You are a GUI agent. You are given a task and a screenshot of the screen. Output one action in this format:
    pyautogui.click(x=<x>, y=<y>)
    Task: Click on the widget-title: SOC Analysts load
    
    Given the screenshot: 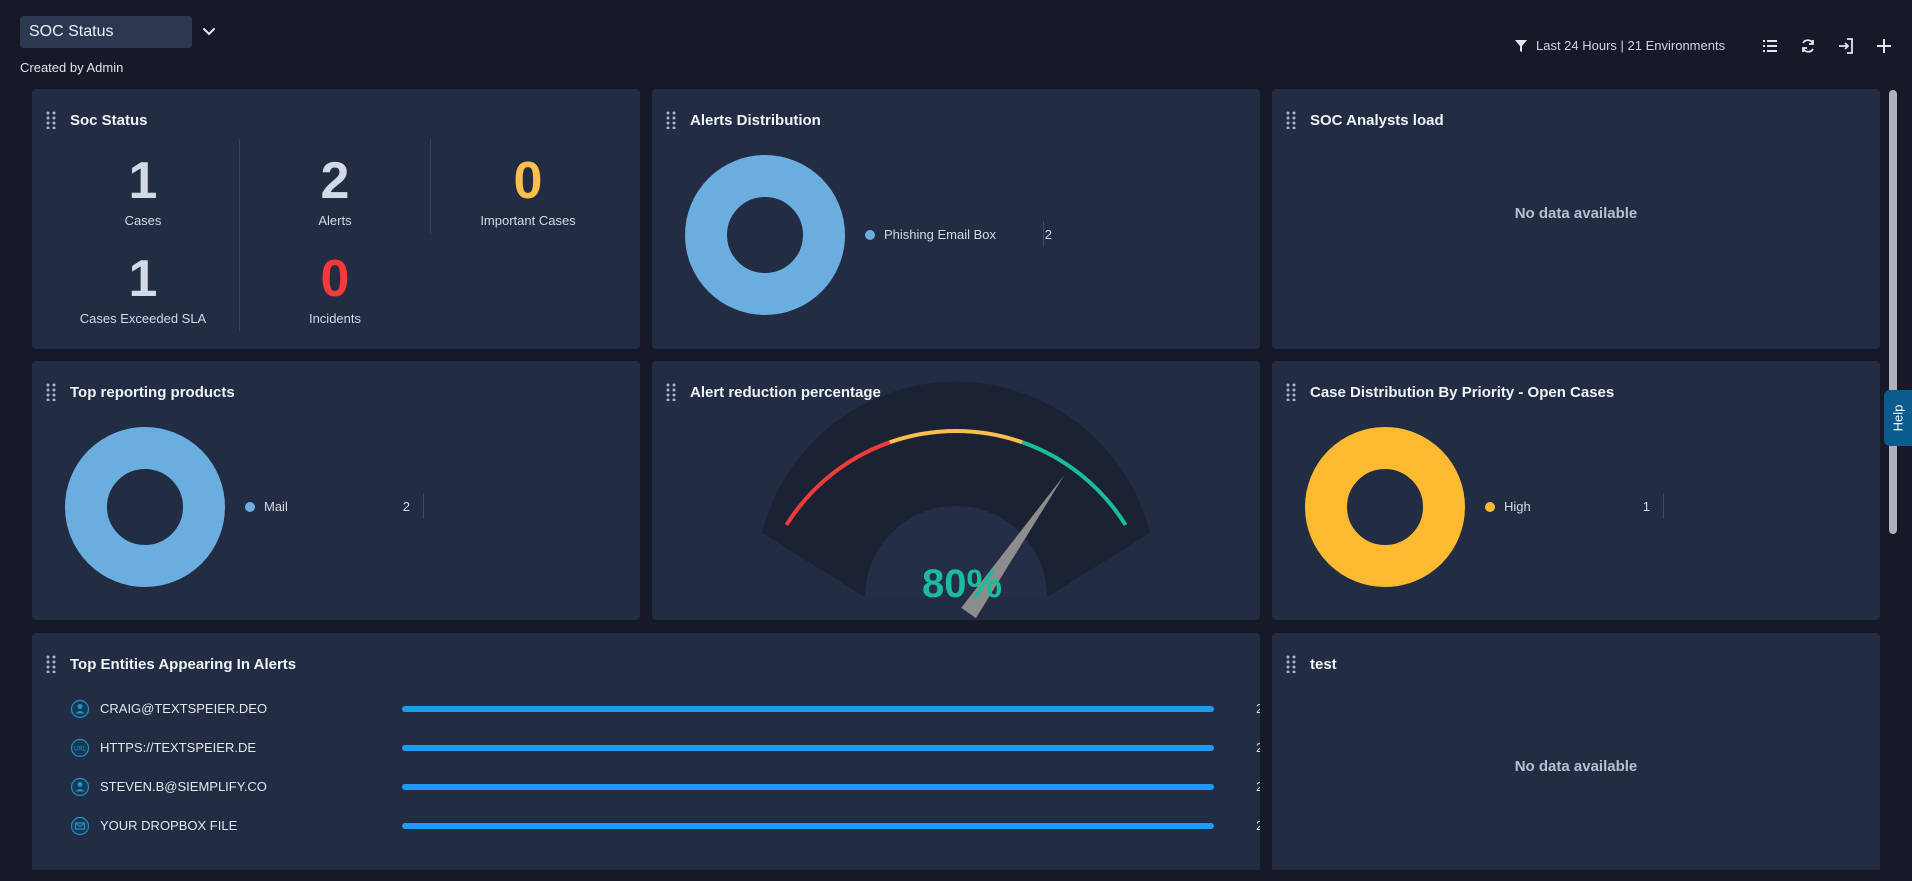 What is the action you would take?
    pyautogui.click(x=1377, y=120)
    